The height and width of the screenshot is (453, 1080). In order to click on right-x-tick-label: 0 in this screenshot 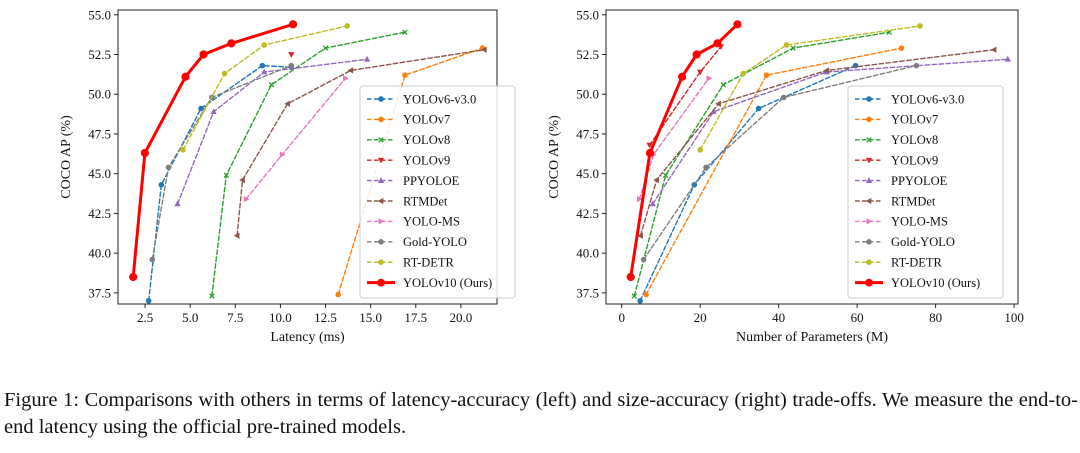, I will do `click(621, 317)`.